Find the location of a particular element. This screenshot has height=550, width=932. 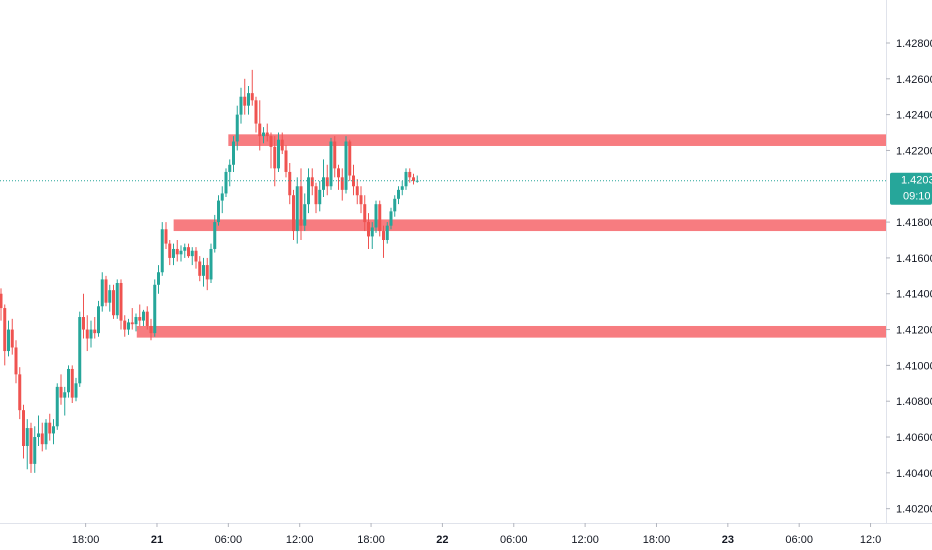

last-price-badge-box is located at coordinates (911, 188).